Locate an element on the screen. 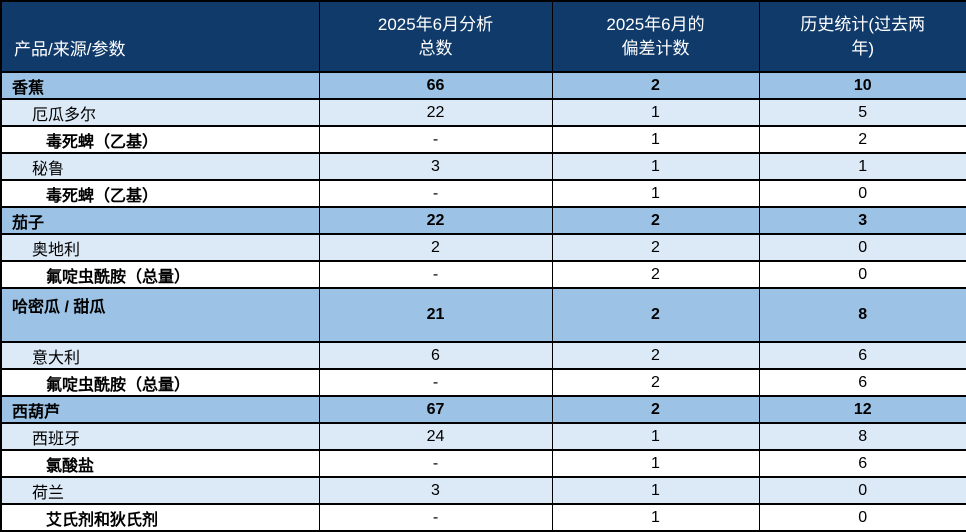 The image size is (966, 532). column-header-product-source-parameter: 产品/来源/参数 is located at coordinates (160, 36).